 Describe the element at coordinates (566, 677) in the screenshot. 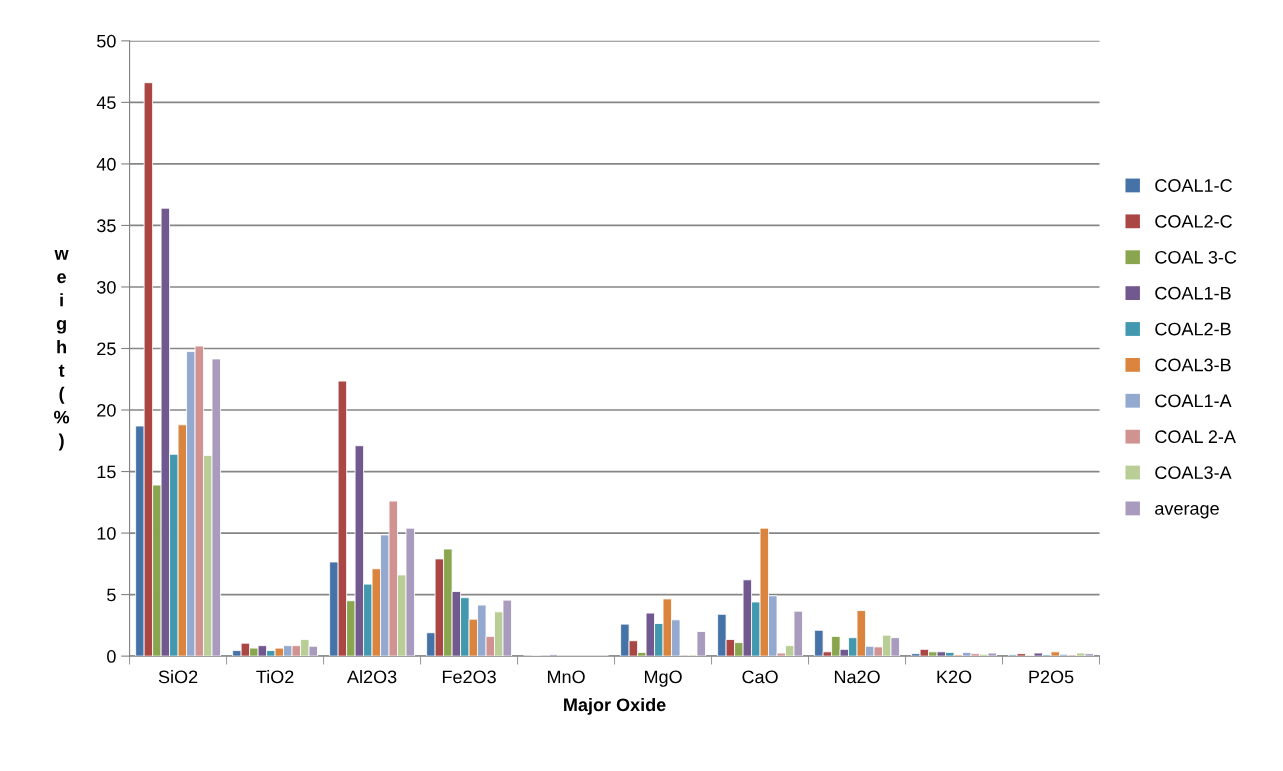

I see `x-tick-label: MnO` at that location.